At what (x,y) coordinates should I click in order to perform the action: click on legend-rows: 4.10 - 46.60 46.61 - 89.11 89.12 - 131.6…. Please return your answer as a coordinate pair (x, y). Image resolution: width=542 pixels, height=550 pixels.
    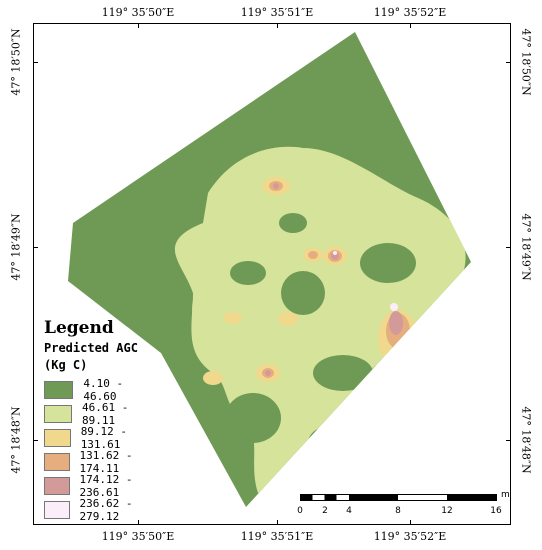
    Looking at the image, I should click on (91, 448).